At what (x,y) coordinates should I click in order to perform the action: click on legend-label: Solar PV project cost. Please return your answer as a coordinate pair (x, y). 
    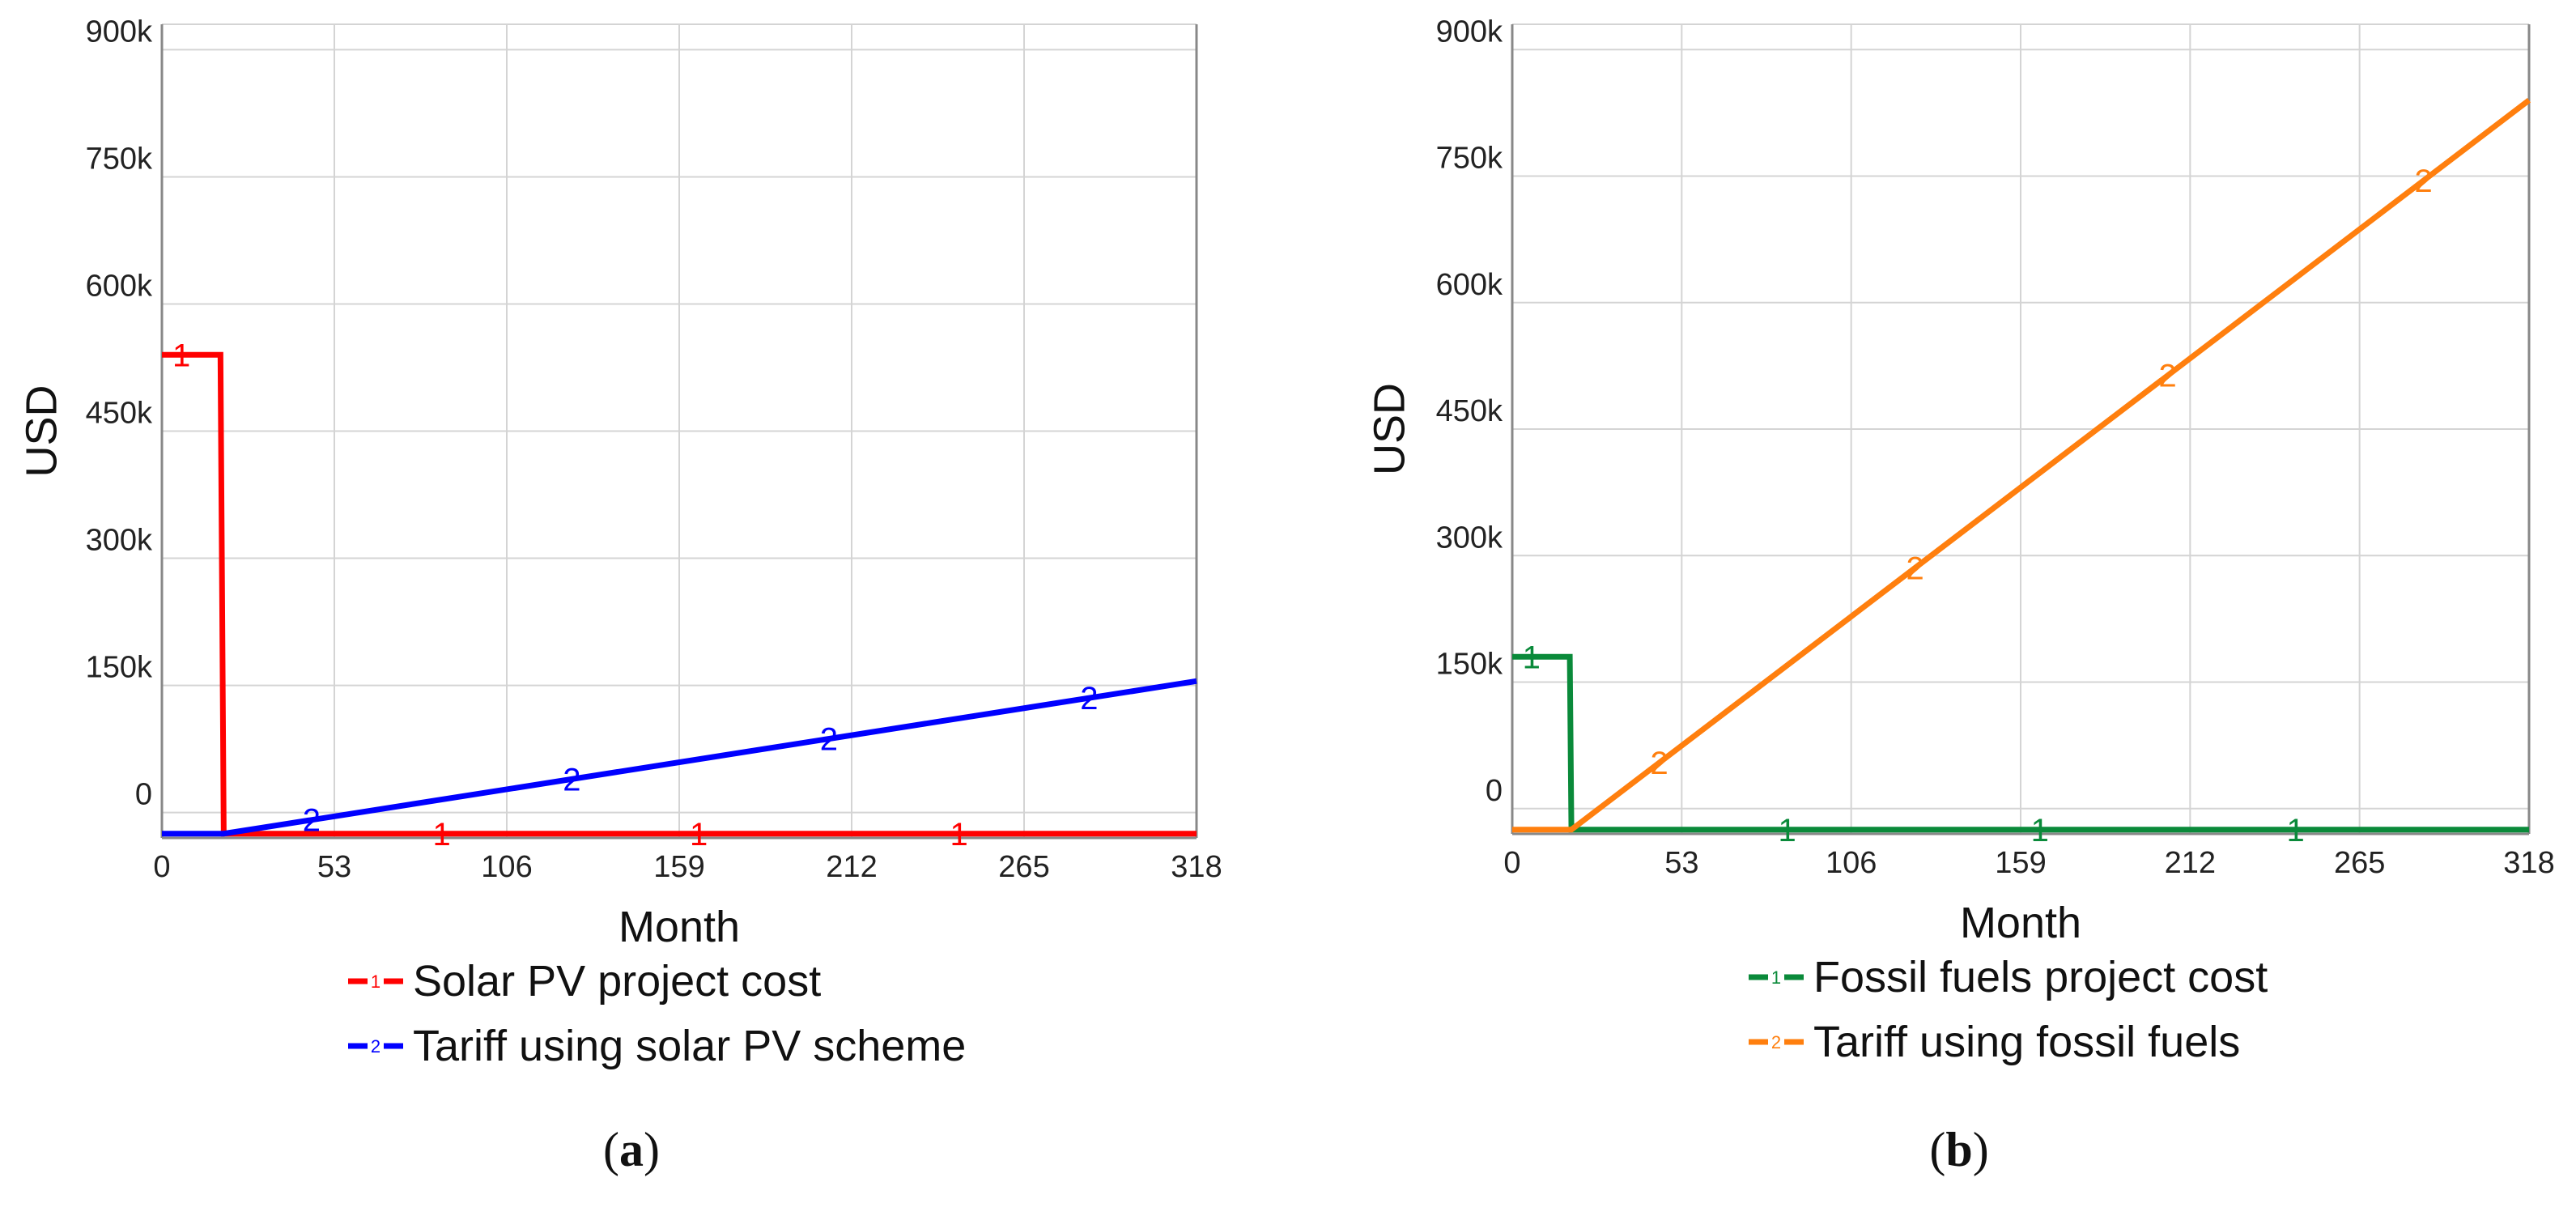
    Looking at the image, I should click on (617, 981).